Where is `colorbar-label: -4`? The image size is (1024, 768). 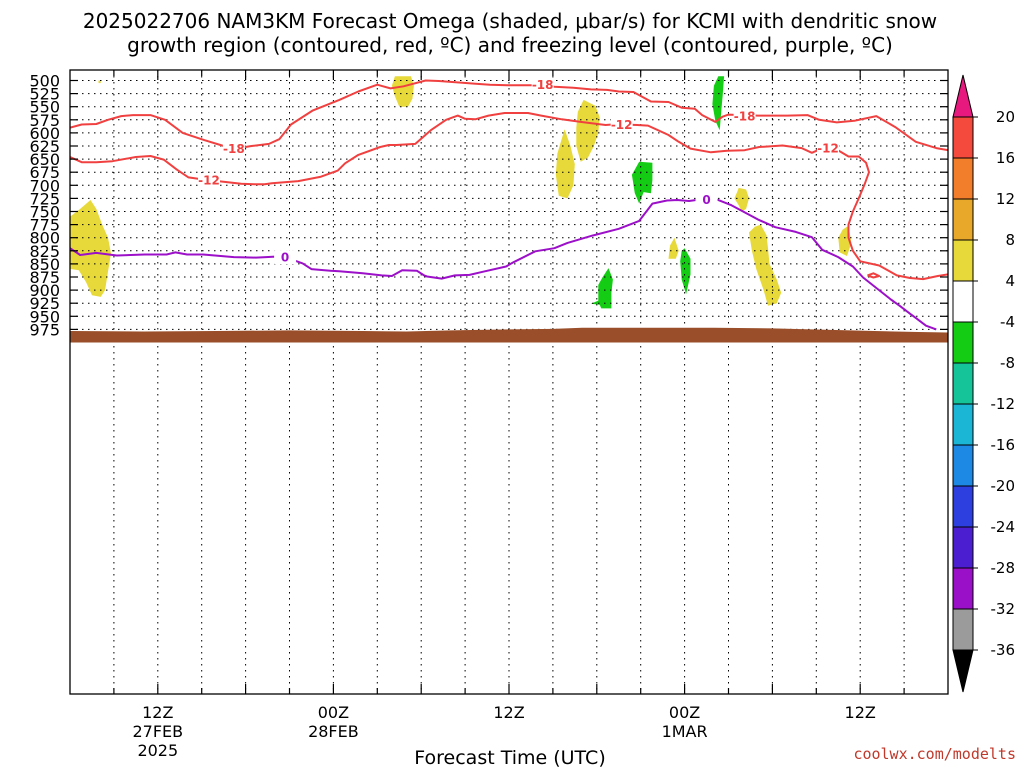 colorbar-label: -4 is located at coordinates (1007, 322).